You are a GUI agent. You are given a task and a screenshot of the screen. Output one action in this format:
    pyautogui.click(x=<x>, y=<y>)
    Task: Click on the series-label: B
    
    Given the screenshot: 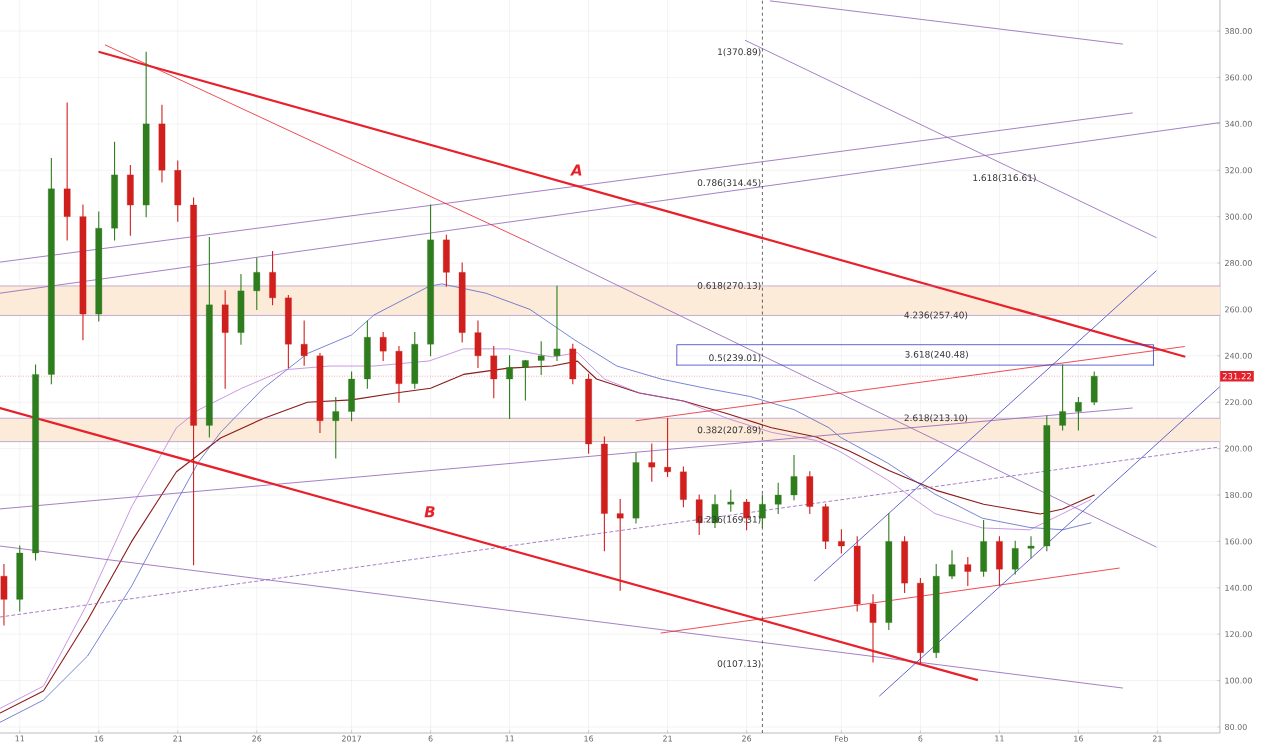 What is the action you would take?
    pyautogui.click(x=429, y=512)
    